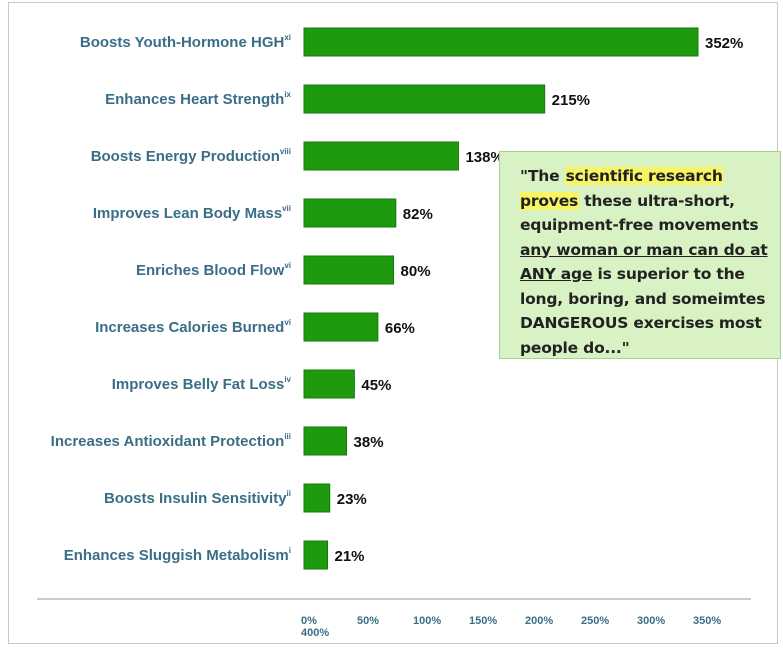  Describe the element at coordinates (484, 157) in the screenshot. I see `value-label: 138%` at that location.